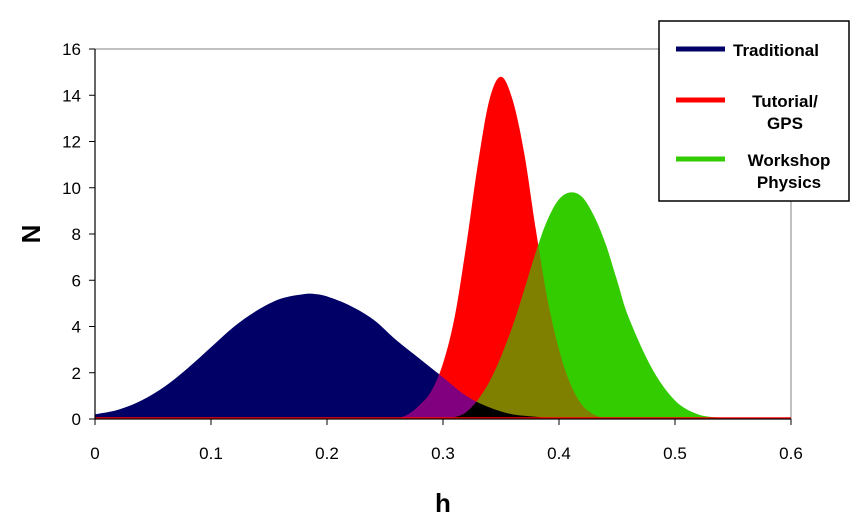 The height and width of the screenshot is (524, 856). What do you see at coordinates (71, 49) in the screenshot?
I see `y-tick-label: 16` at bounding box center [71, 49].